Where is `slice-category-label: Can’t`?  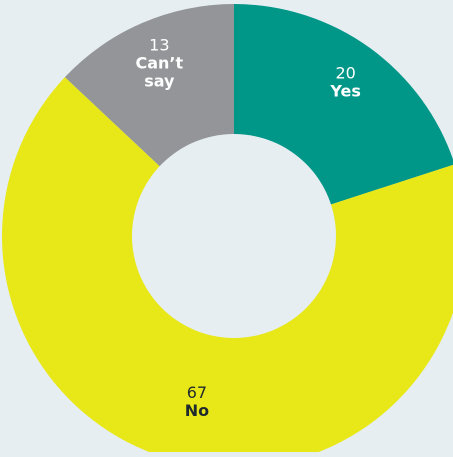 slice-category-label: Can’t is located at coordinates (160, 62).